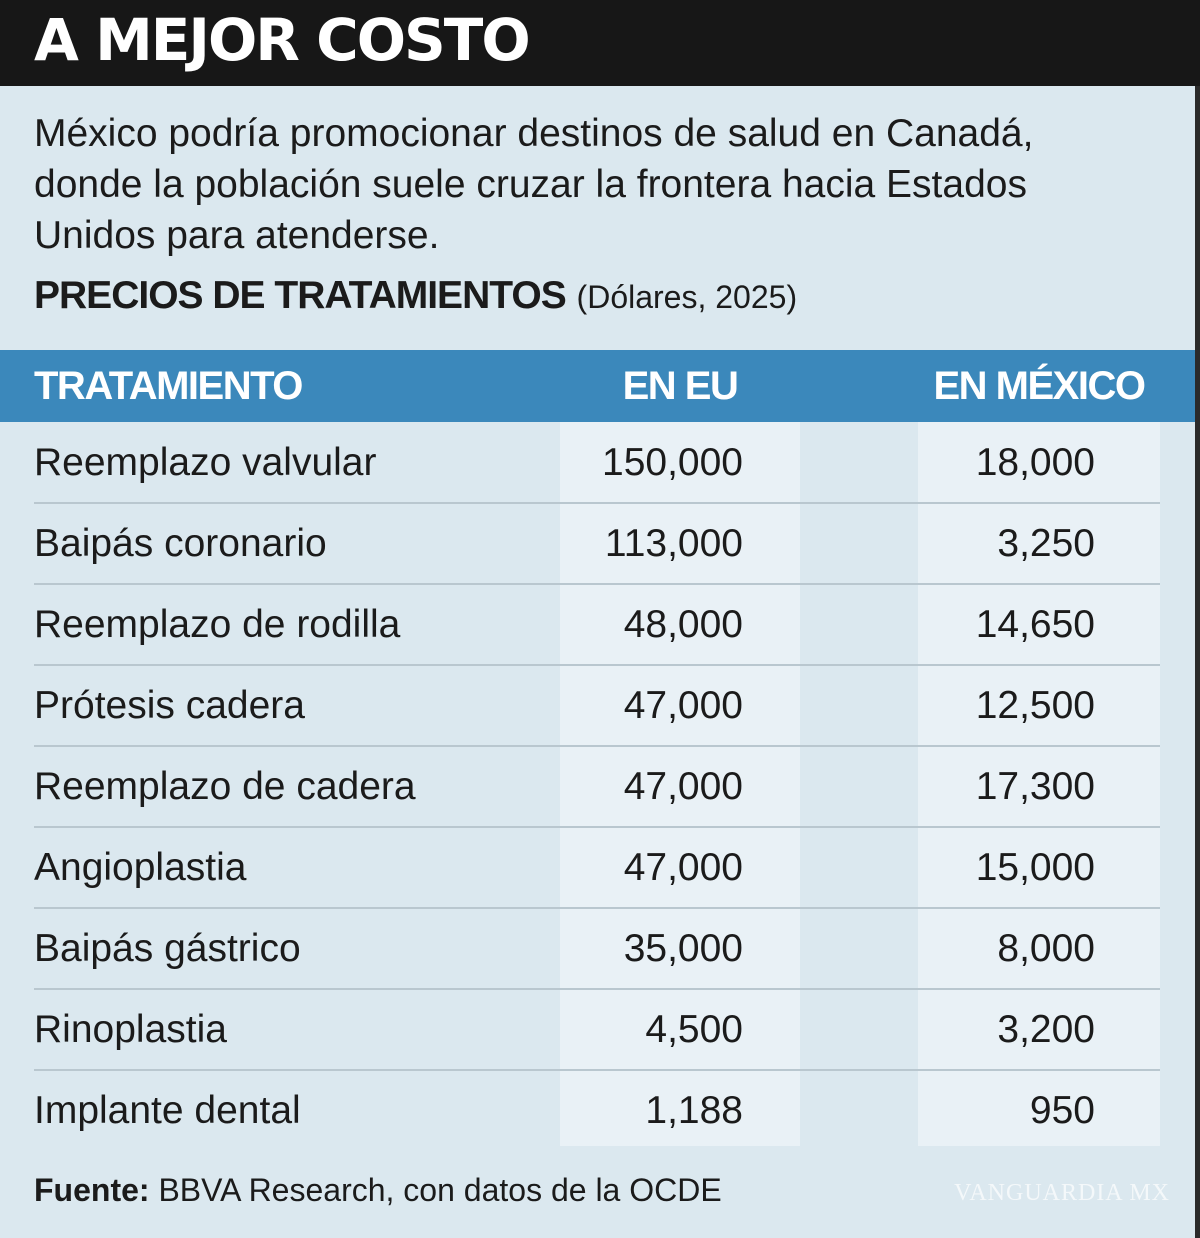  What do you see at coordinates (1046, 1029) in the screenshot?
I see `price-mx: 3,200` at bounding box center [1046, 1029].